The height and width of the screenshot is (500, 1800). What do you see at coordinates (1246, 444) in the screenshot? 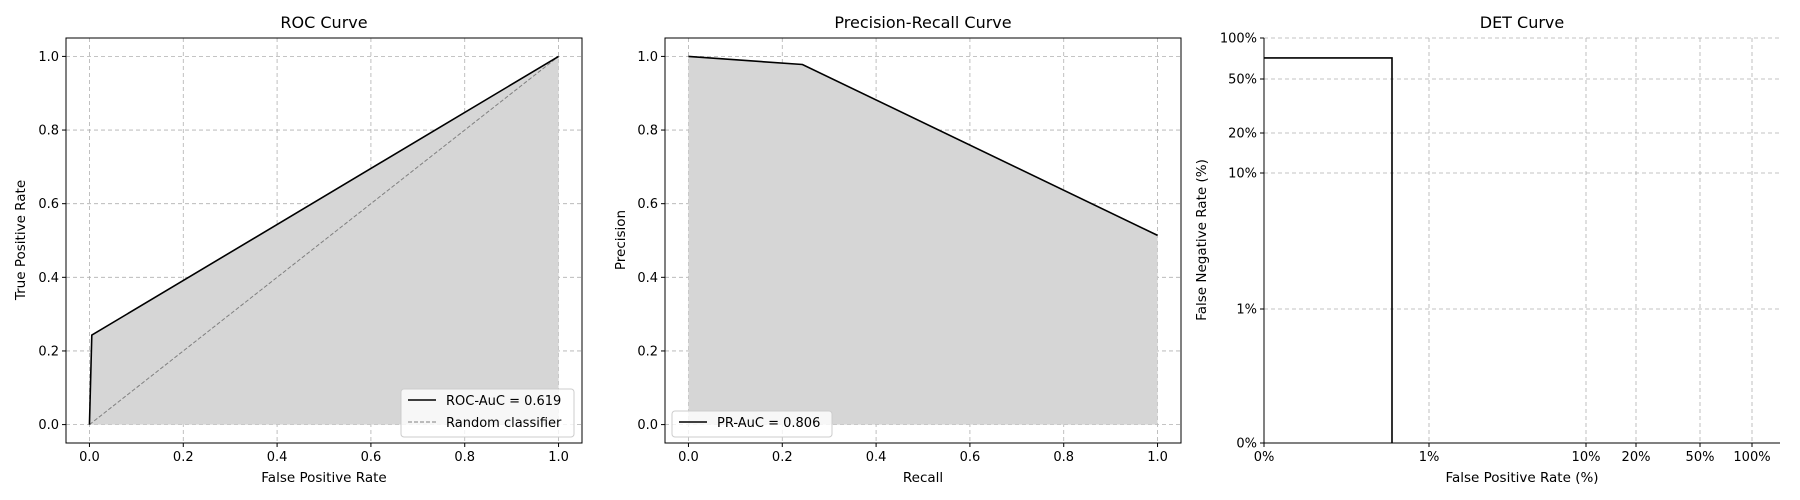
I see `det-y-tick-label: 0%` at bounding box center [1246, 444].